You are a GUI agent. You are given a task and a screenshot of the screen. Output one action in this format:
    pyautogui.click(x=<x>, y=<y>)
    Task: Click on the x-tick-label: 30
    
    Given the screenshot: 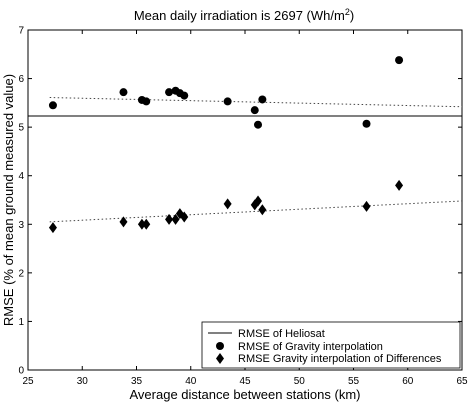 What is the action you would take?
    pyautogui.click(x=83, y=381)
    